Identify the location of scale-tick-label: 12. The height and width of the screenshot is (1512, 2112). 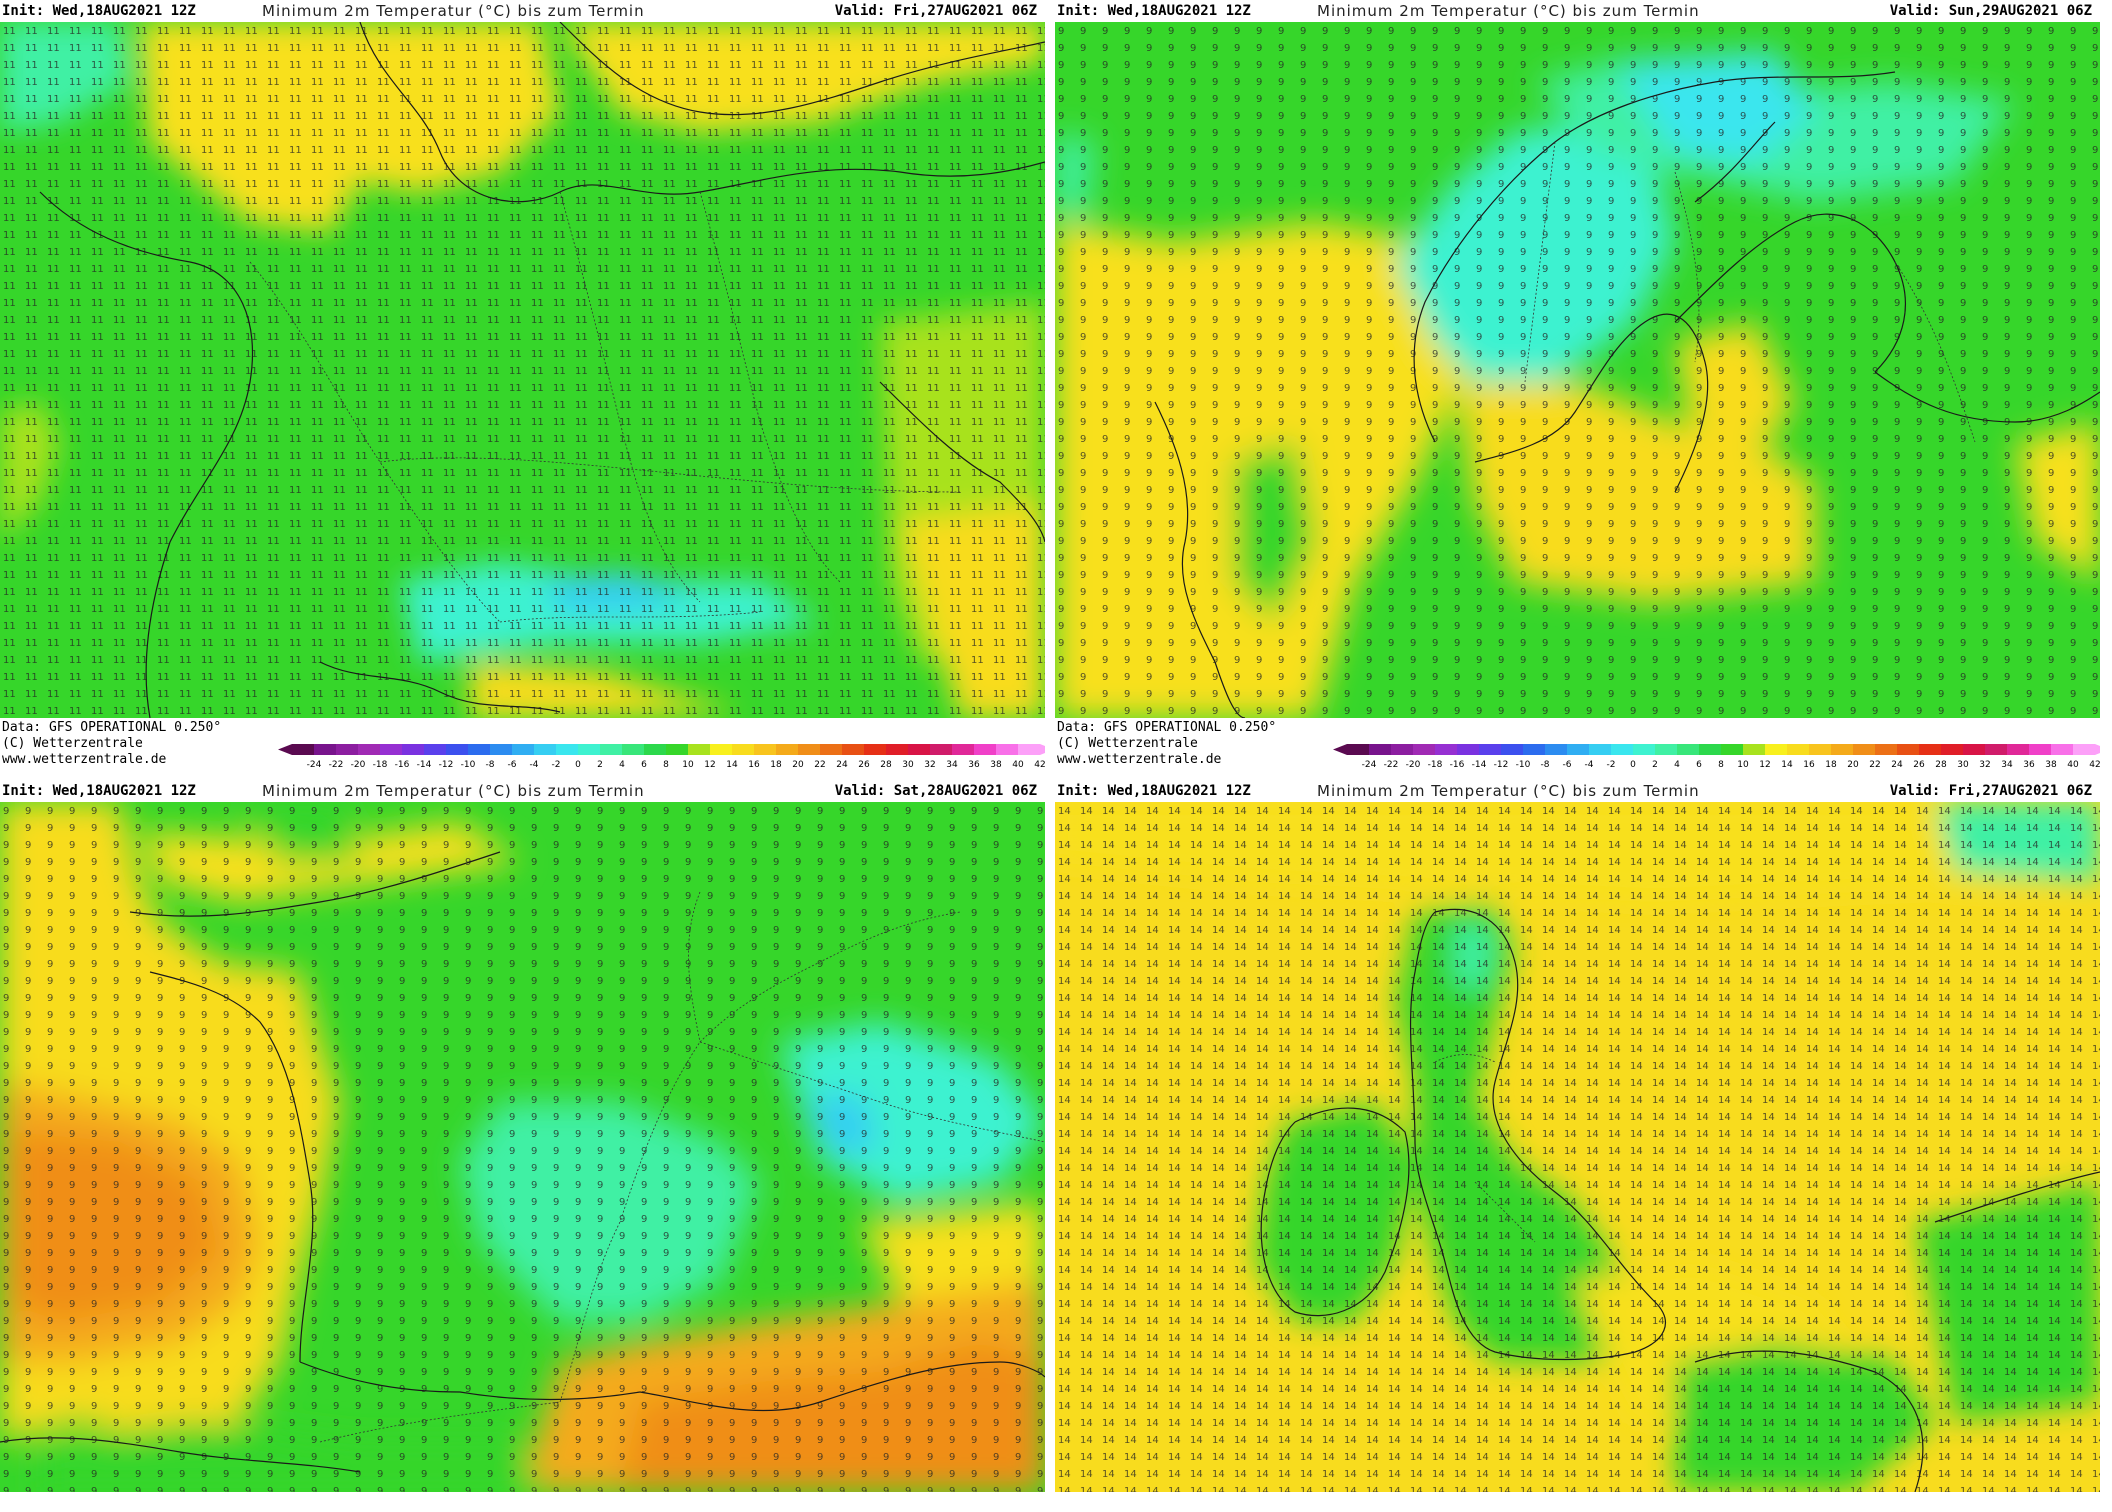
(1764, 765).